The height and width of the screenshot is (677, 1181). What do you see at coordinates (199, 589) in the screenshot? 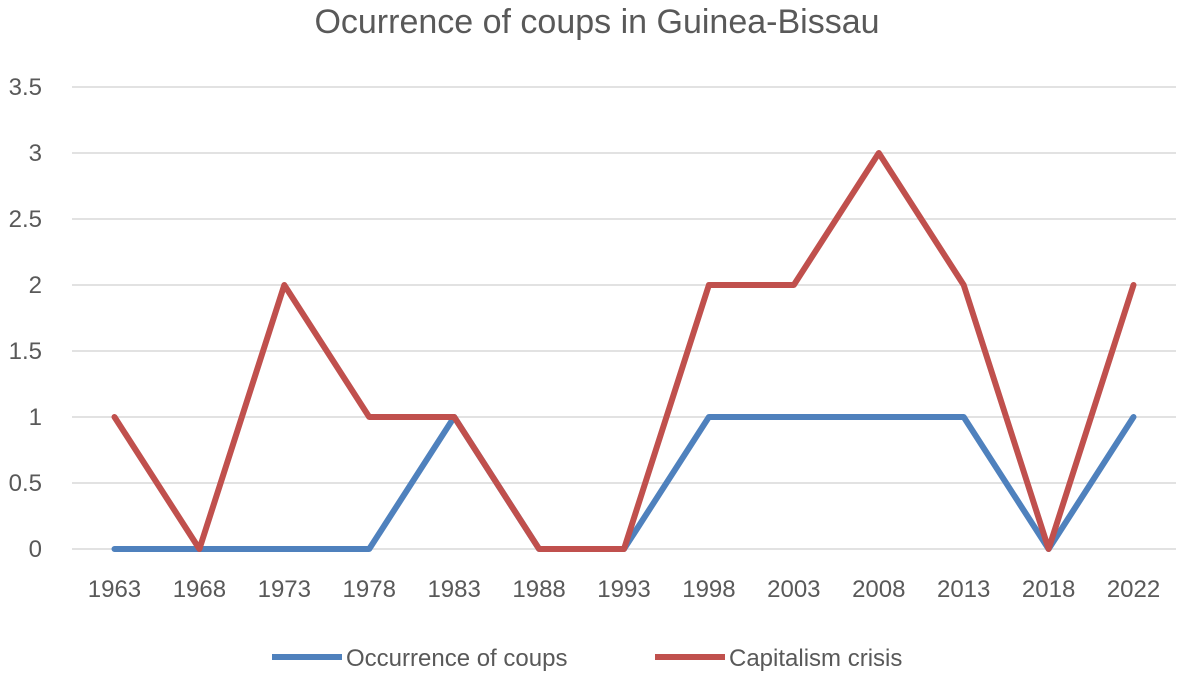
I see `x-tick-label: 1968` at bounding box center [199, 589].